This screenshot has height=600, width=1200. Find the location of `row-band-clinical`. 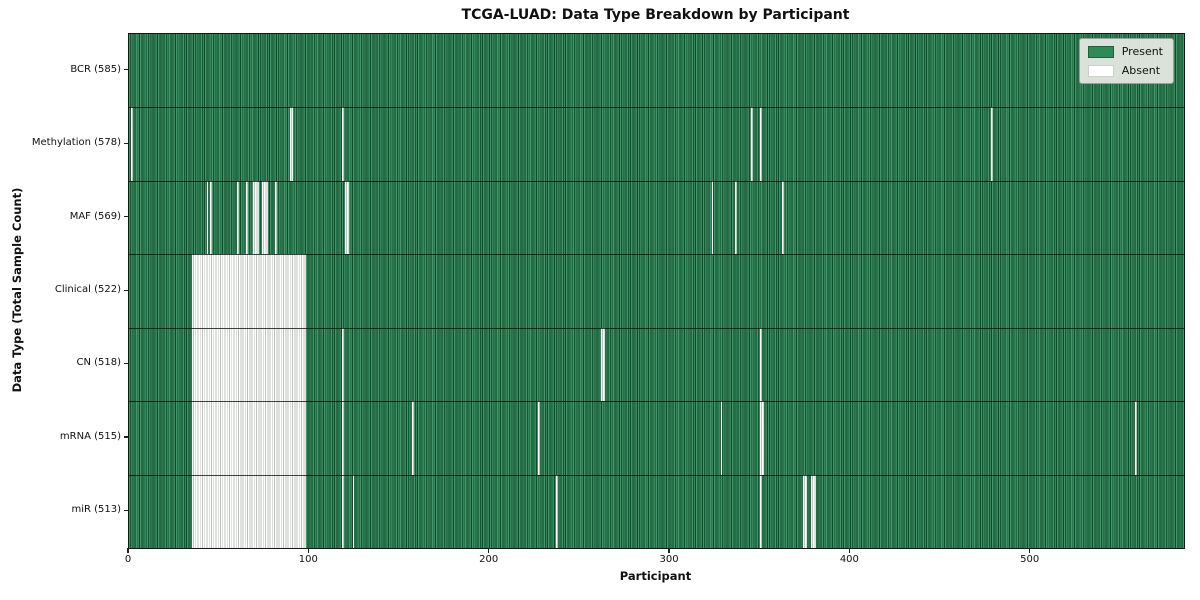

row-band-clinical is located at coordinates (656, 291).